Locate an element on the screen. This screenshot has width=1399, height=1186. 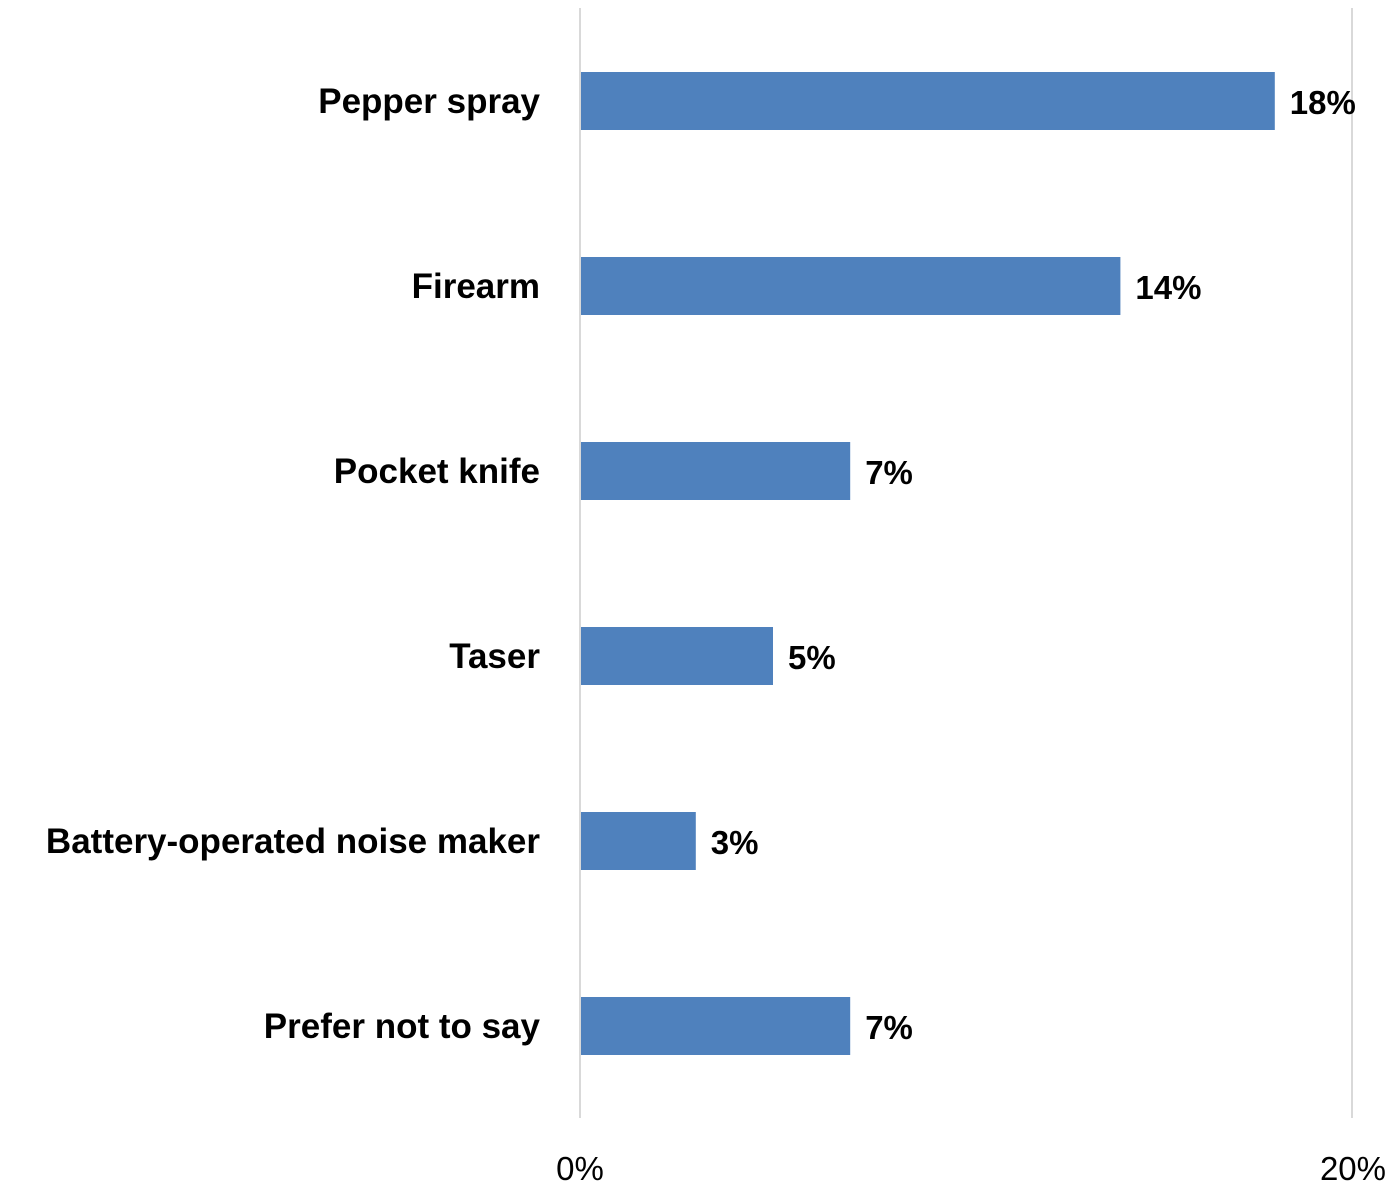
x-tick-label: 0% is located at coordinates (580, 1168).